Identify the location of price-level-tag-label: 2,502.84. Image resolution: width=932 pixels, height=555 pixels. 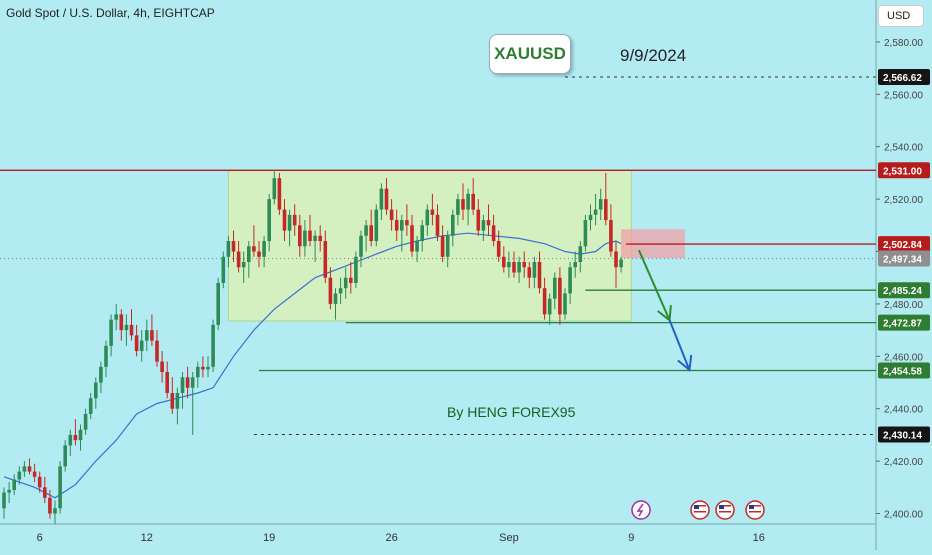
(902, 245).